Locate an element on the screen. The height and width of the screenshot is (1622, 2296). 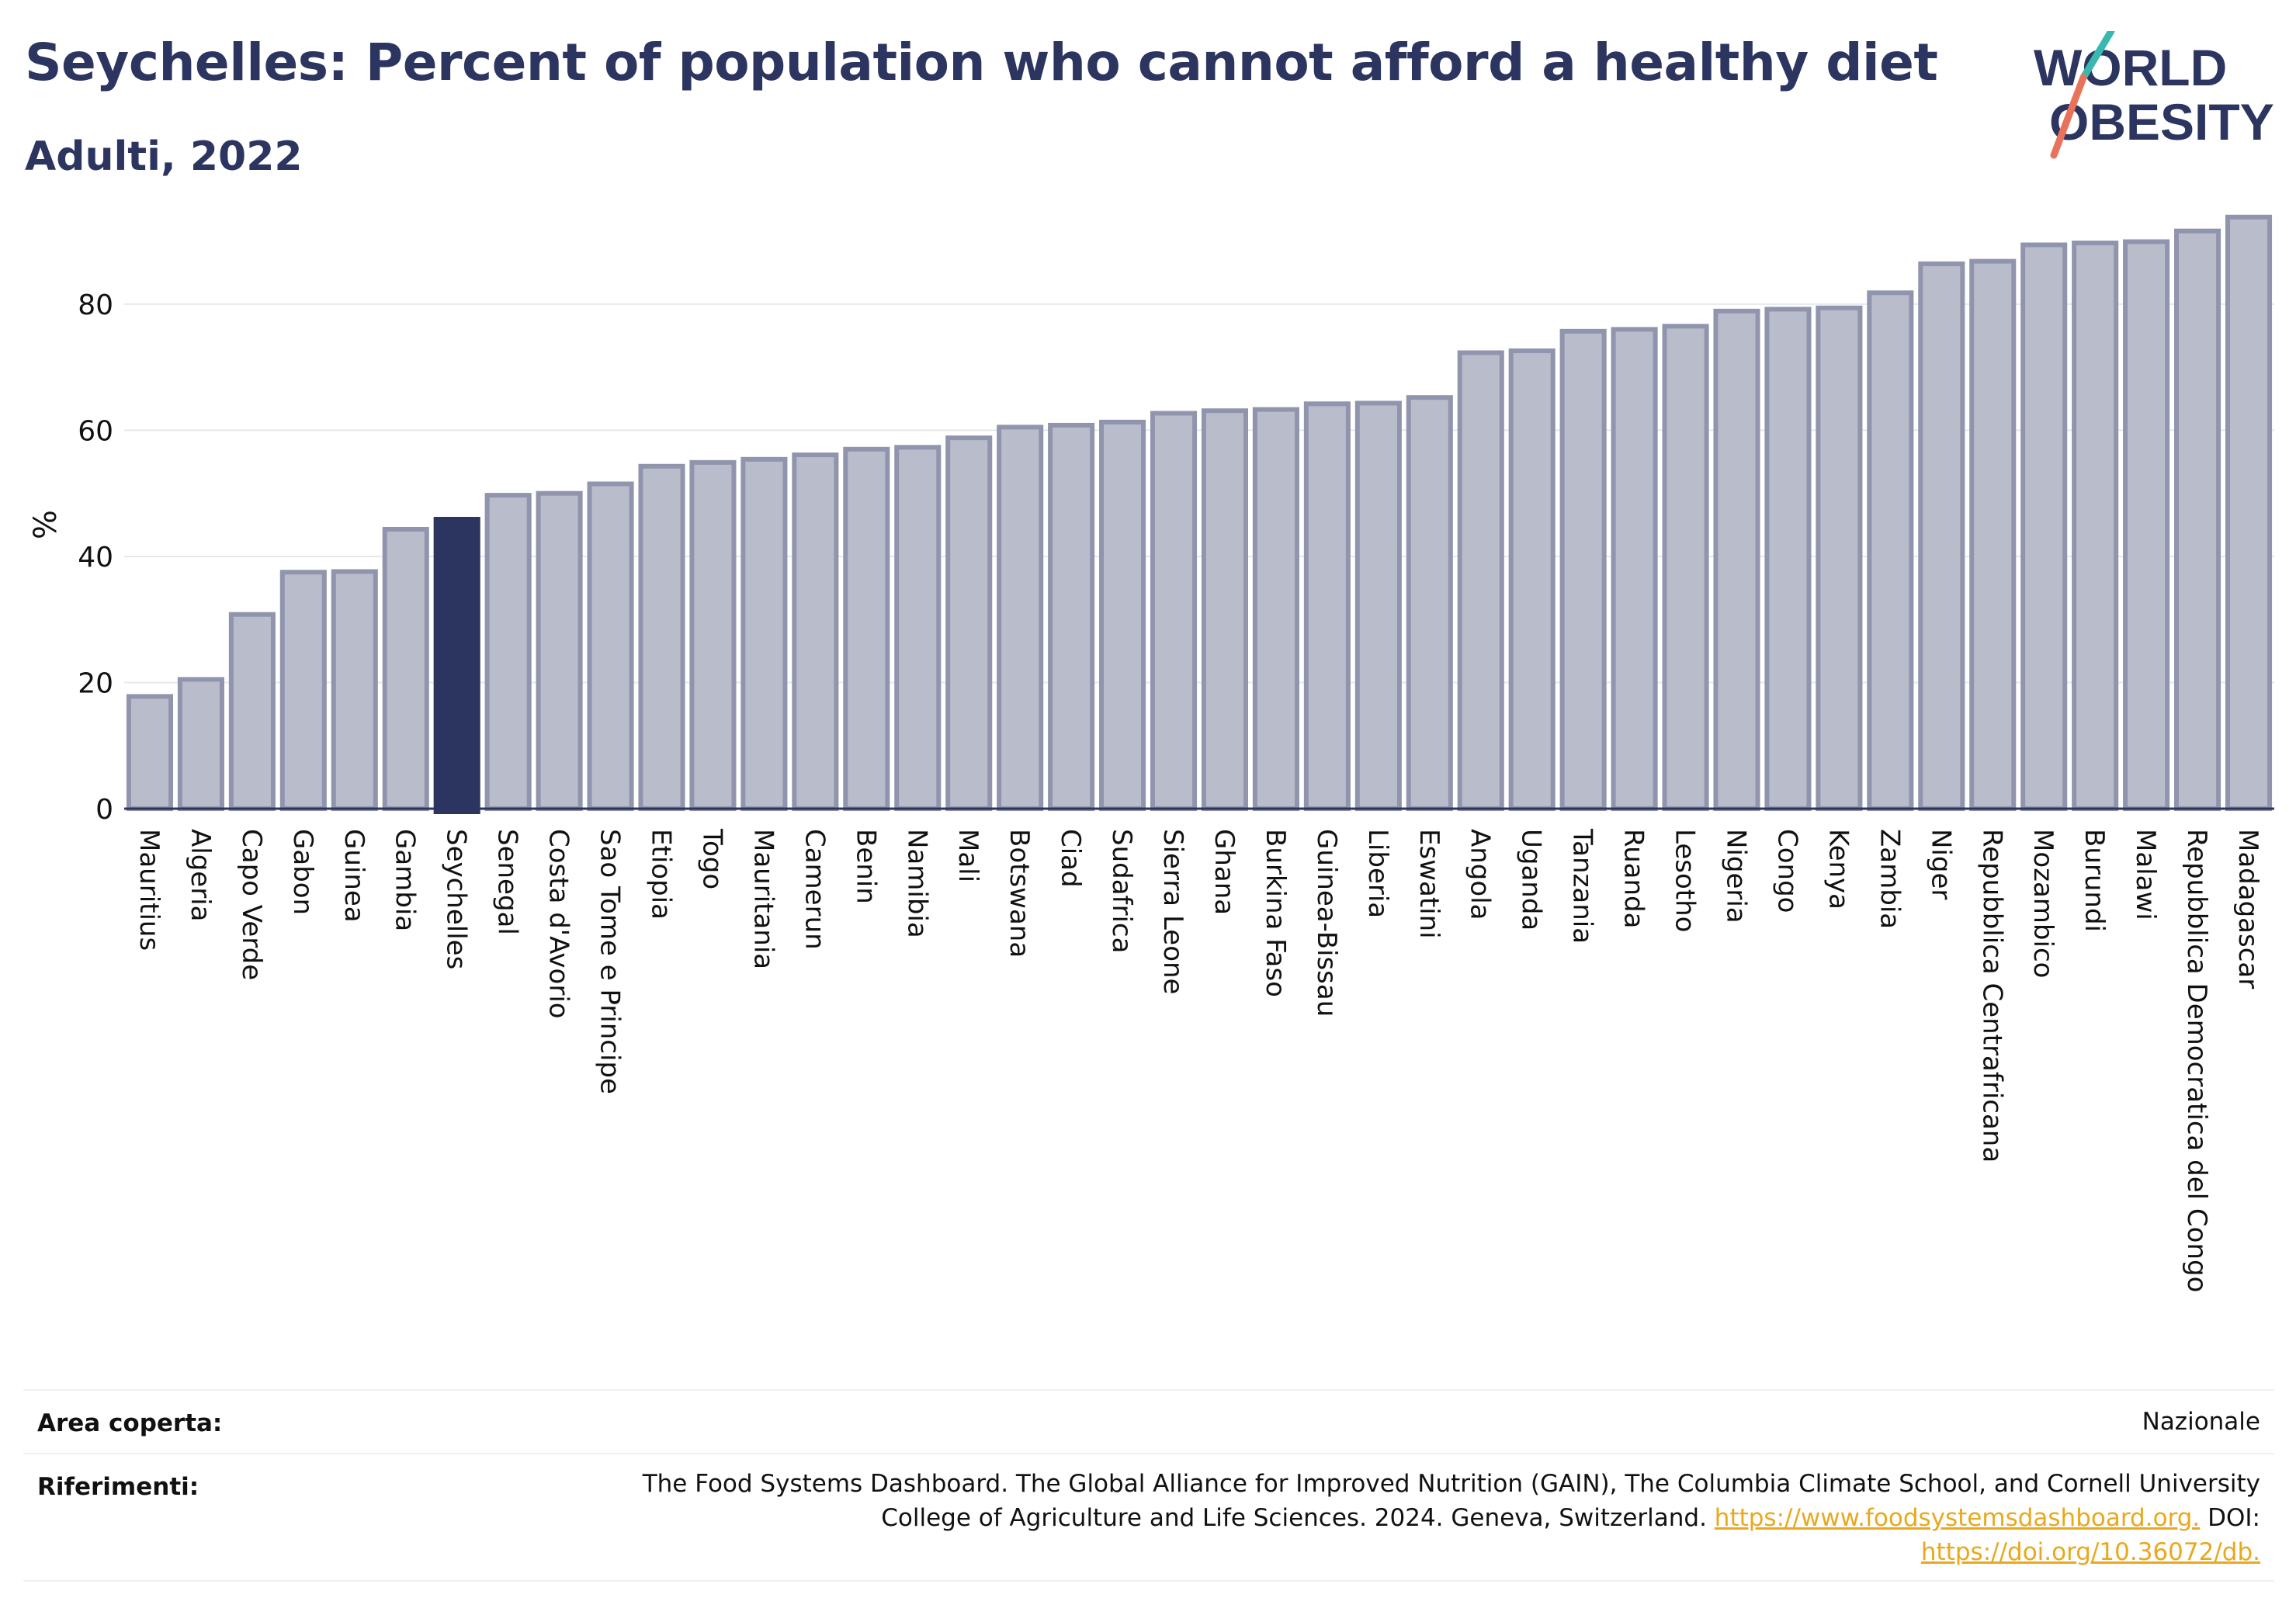
bar-botswana is located at coordinates (1020, 618).